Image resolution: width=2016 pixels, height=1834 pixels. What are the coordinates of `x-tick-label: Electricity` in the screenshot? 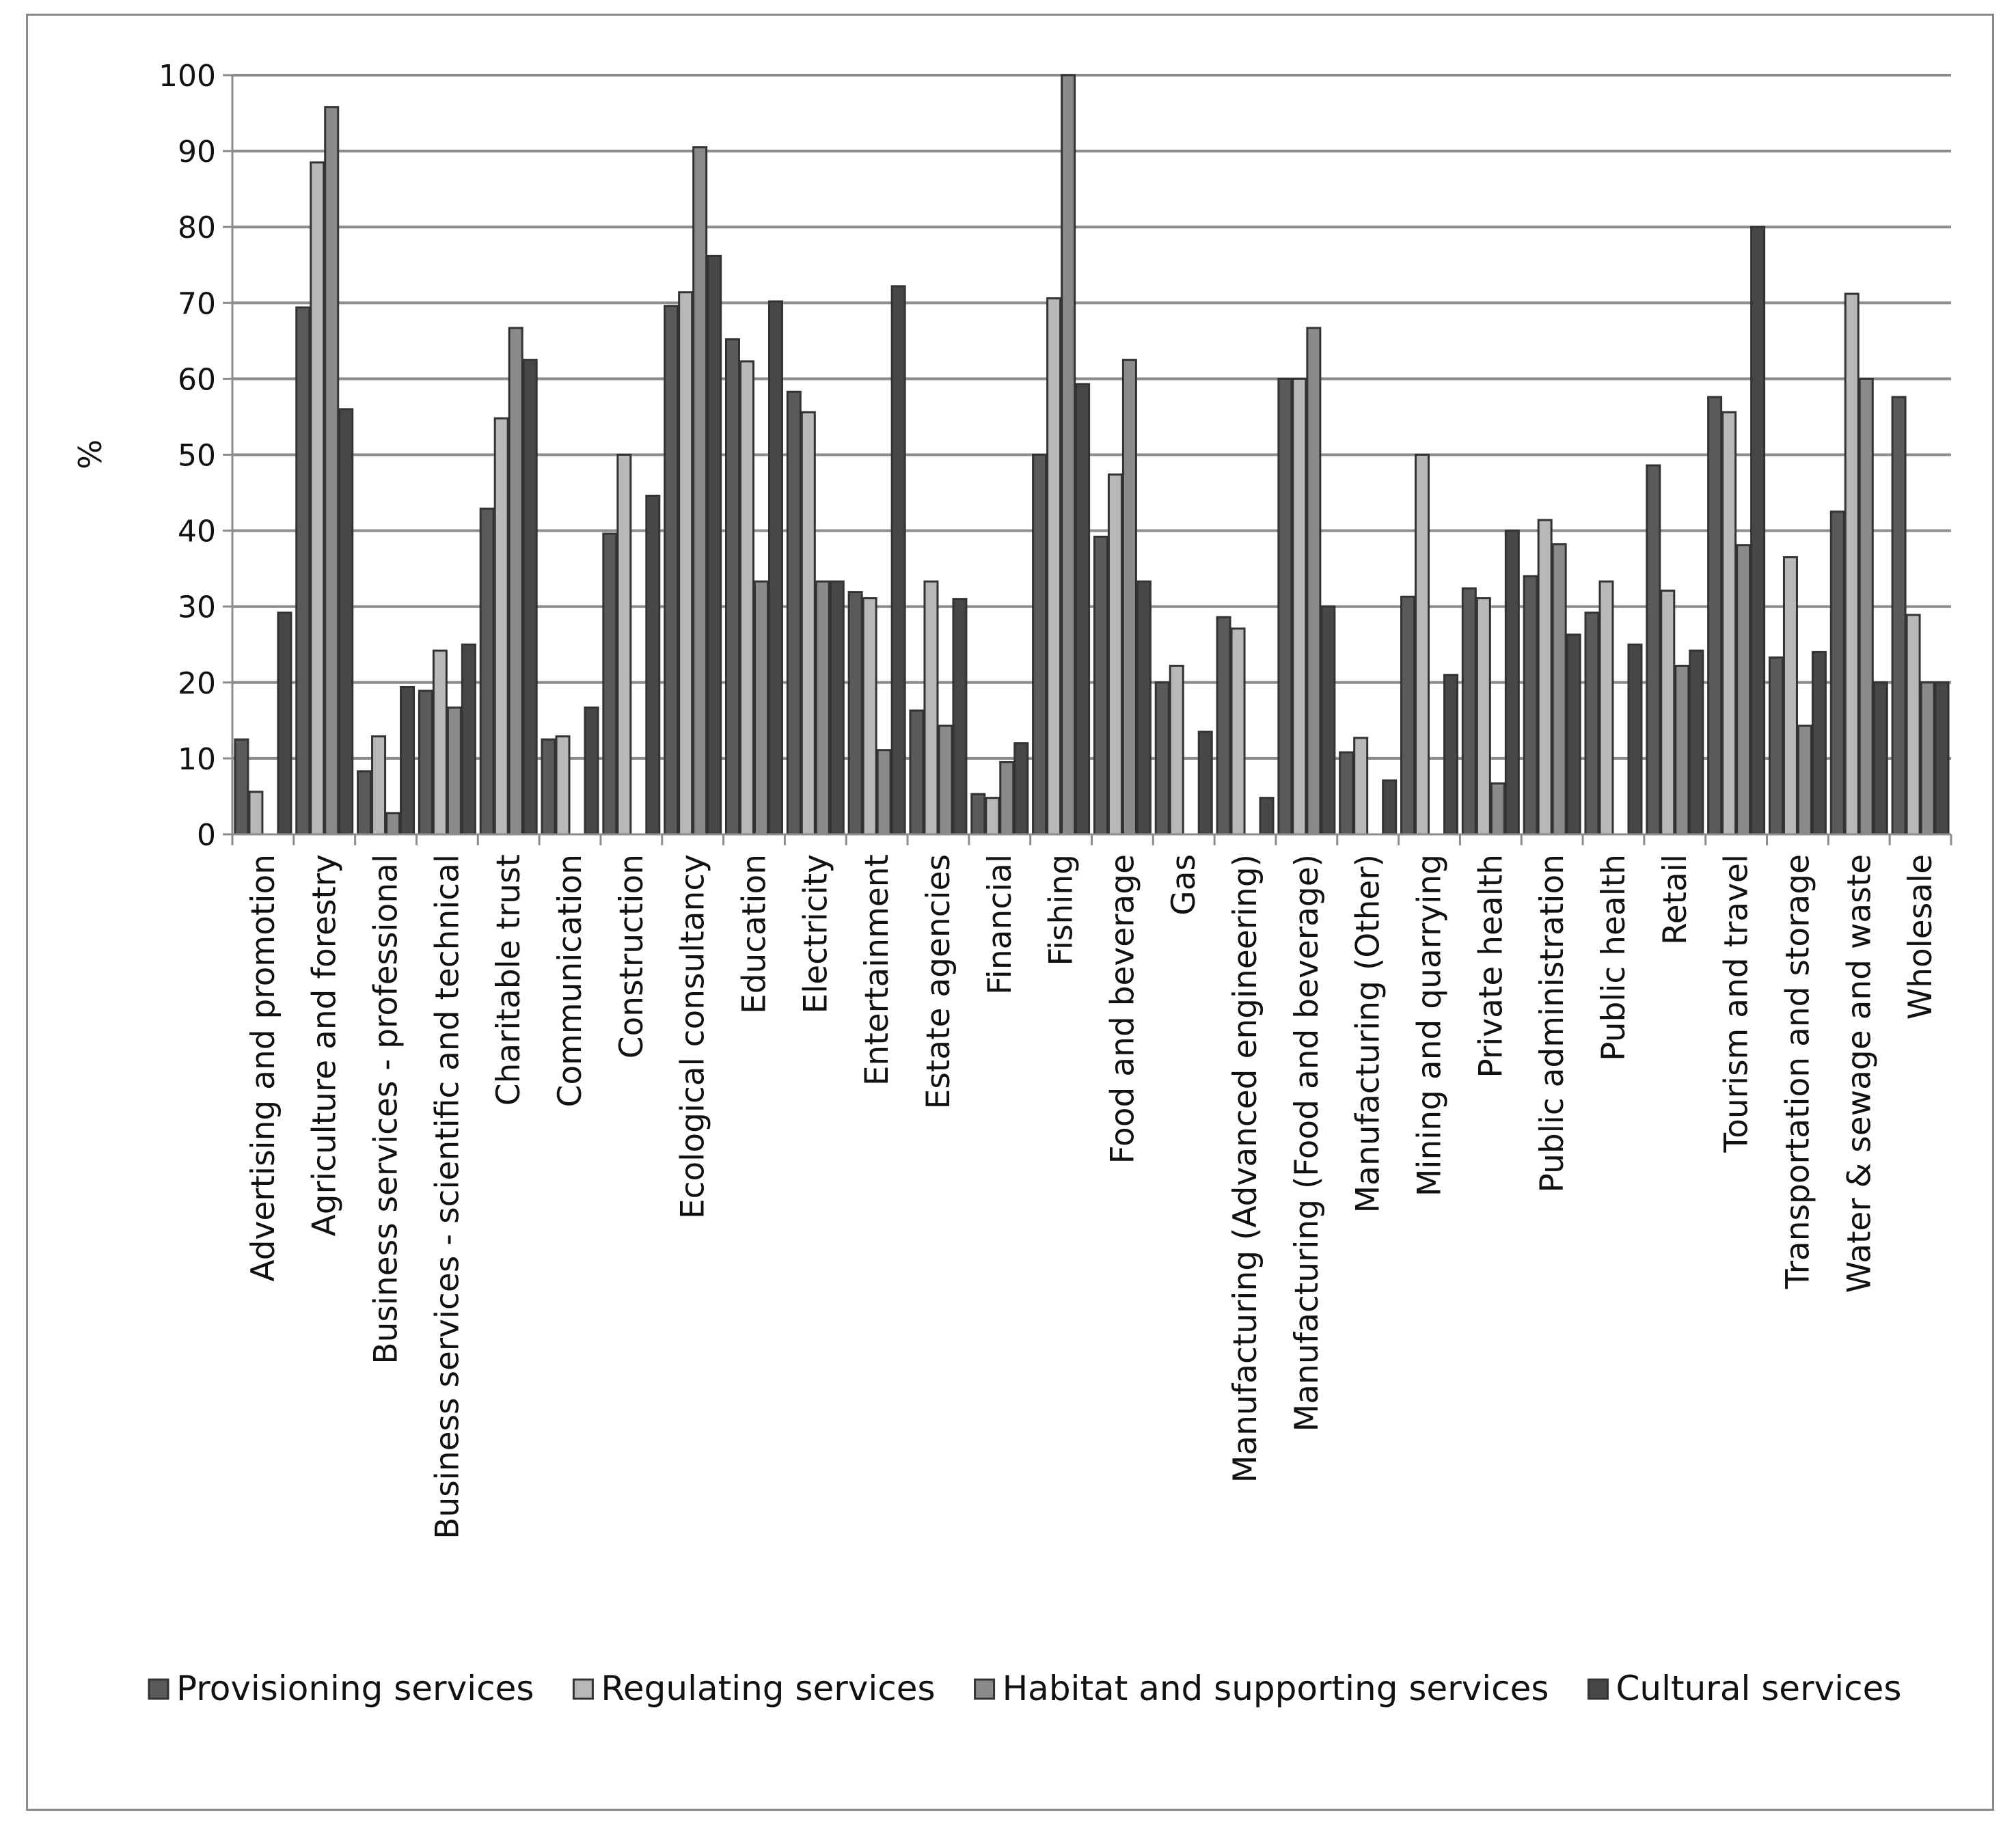 It's located at (815, 933).